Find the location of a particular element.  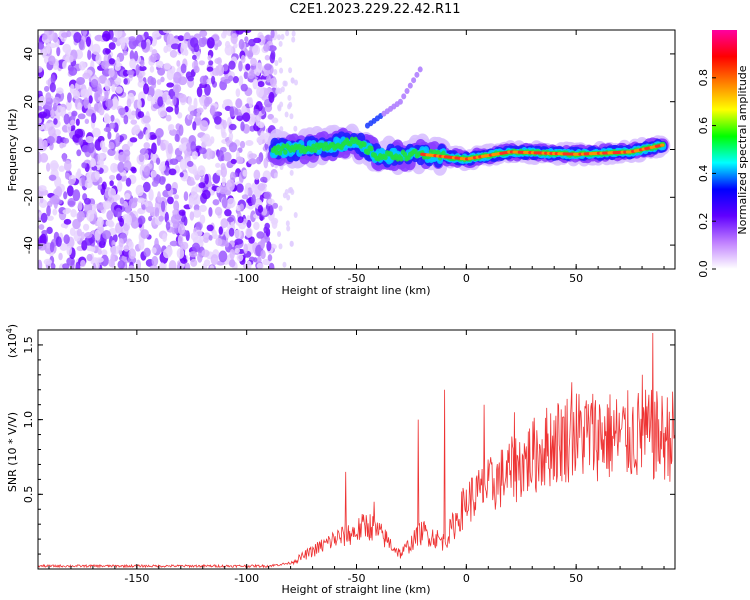

snr-y-tick-label: 0.5 is located at coordinates (28, 495).